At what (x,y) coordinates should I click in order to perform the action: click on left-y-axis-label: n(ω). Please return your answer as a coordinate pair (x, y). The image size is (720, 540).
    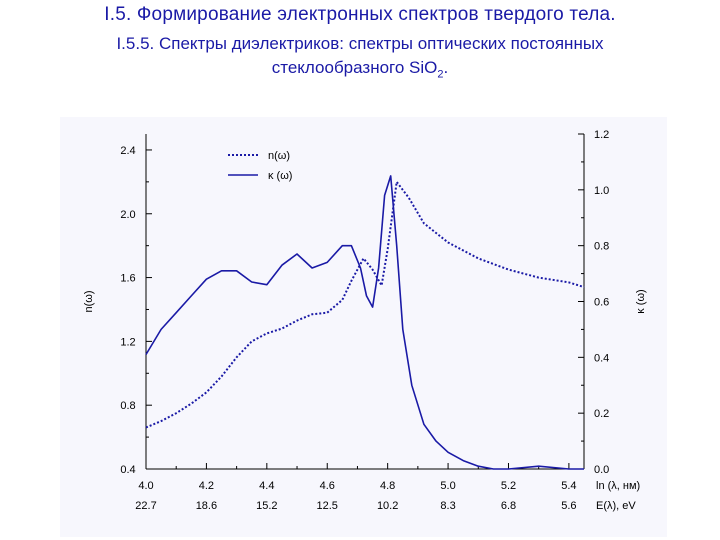
    Looking at the image, I should click on (89, 301).